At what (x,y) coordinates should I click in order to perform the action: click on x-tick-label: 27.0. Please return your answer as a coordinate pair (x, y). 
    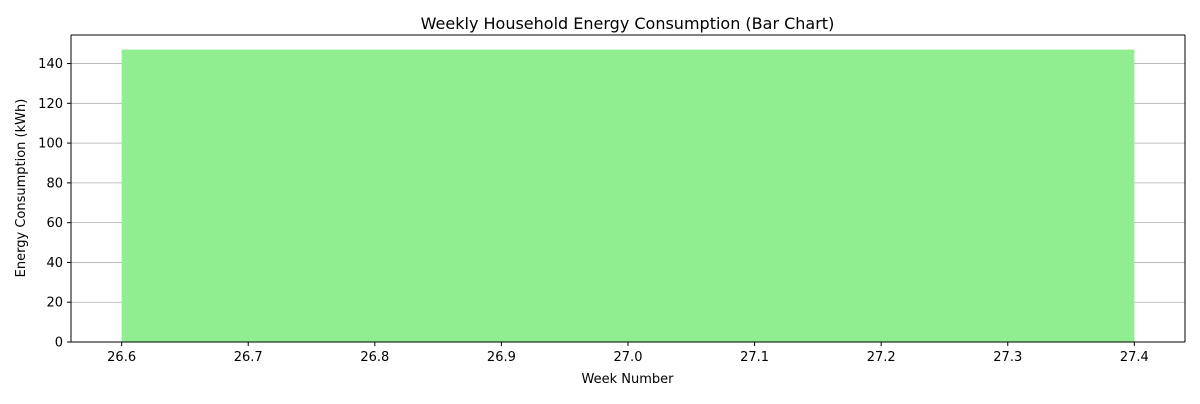
    Looking at the image, I should click on (628, 357).